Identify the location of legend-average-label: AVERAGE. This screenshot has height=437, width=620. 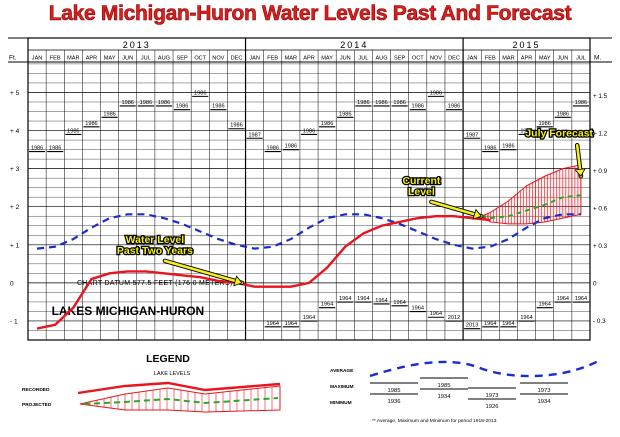
(342, 371).